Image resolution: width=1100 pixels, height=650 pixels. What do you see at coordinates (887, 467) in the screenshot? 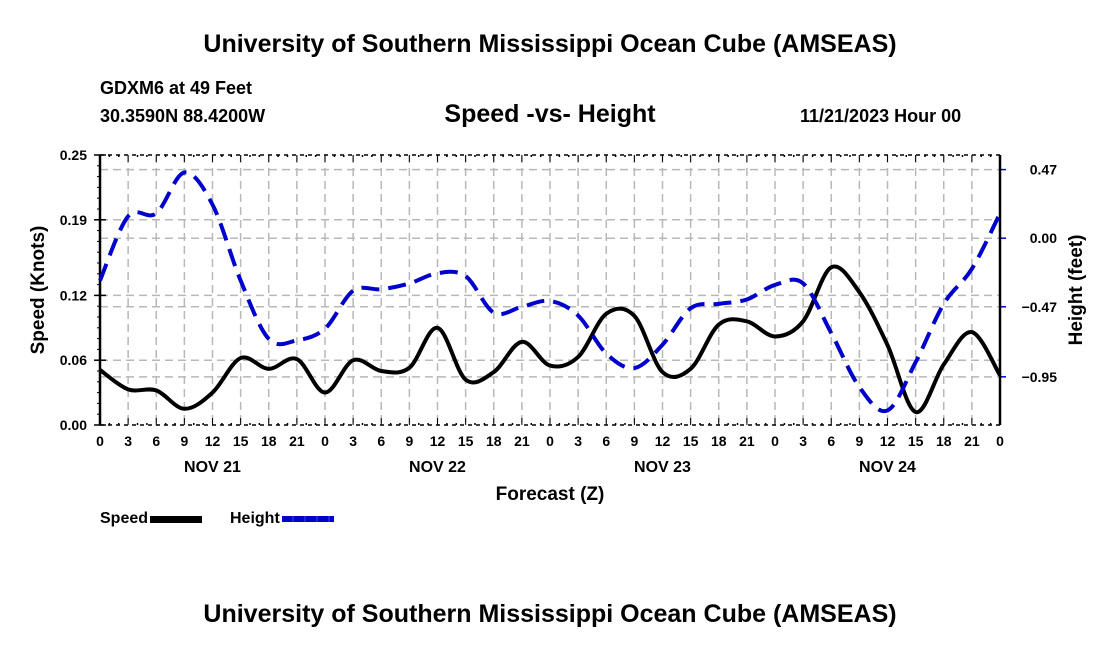
I see `day-label: NOV 24` at bounding box center [887, 467].